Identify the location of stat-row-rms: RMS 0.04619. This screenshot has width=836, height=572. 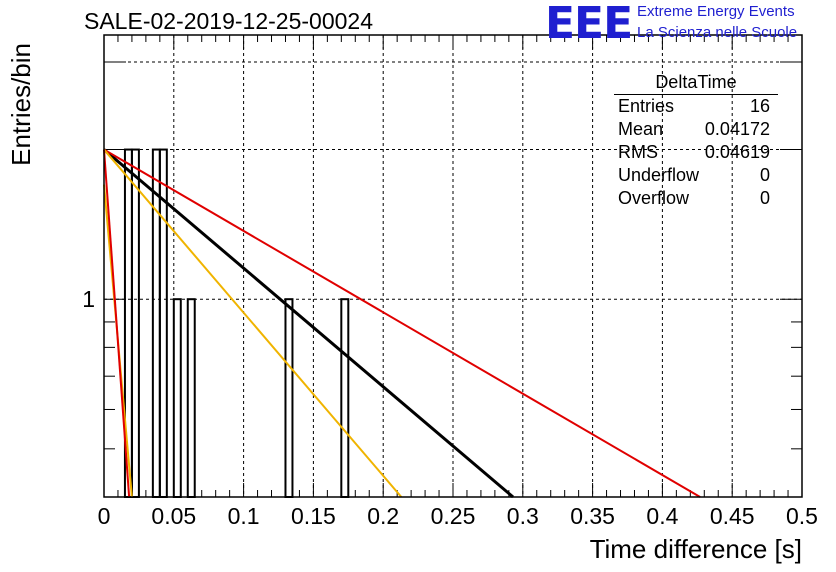
(695, 152).